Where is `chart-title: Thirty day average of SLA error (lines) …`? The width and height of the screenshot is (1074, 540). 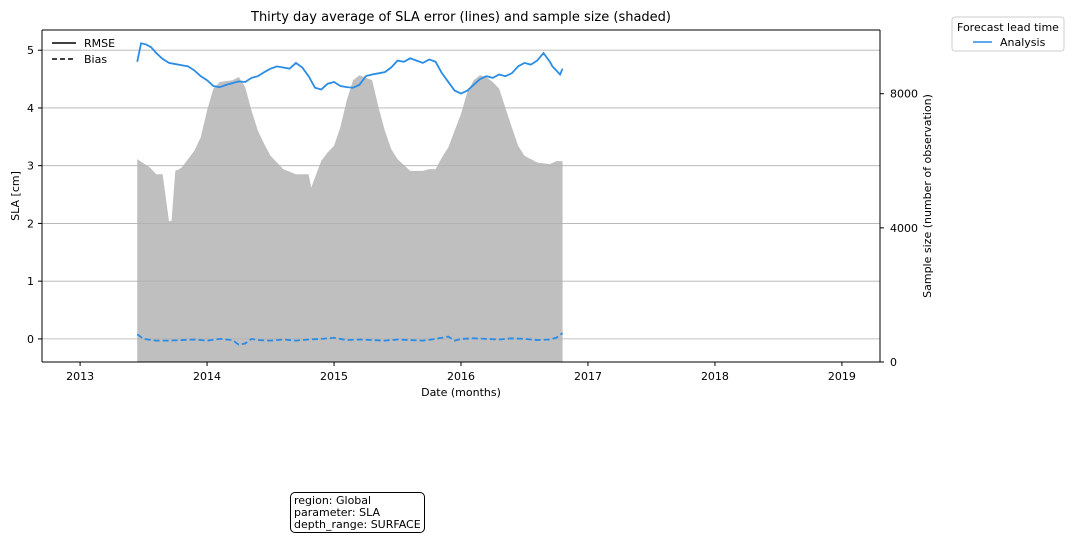 chart-title: Thirty day average of SLA error (lines) … is located at coordinates (460, 17).